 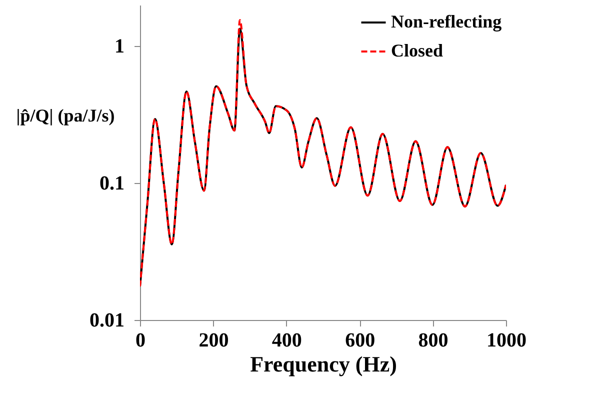 I want to click on x-tick-label: 200, so click(x=213, y=341).